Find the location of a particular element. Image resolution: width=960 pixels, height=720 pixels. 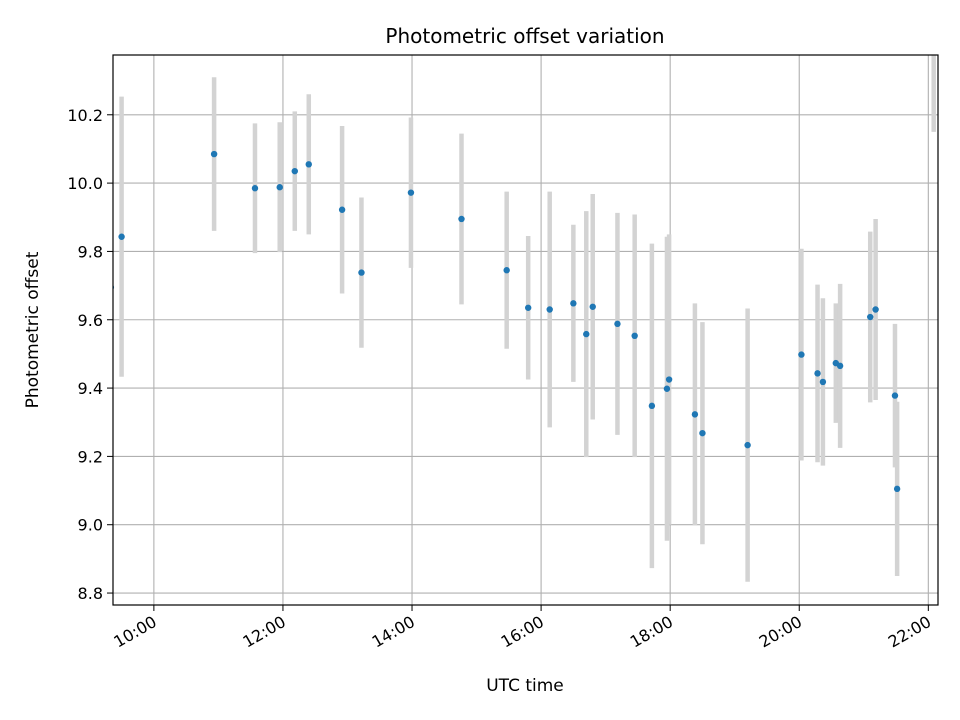

y-tick-label: 10.2 is located at coordinates (85, 115).